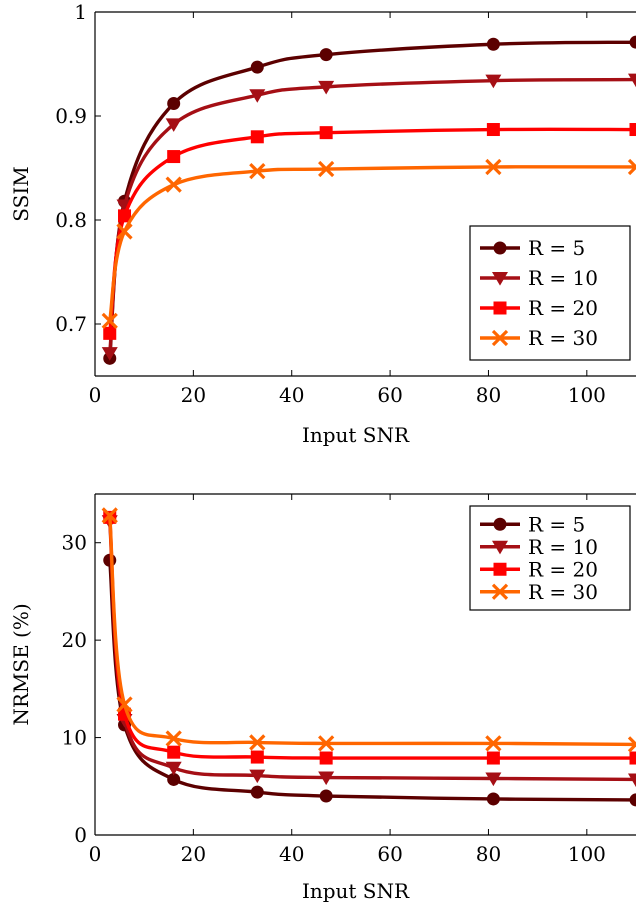 The height and width of the screenshot is (910, 636). What do you see at coordinates (21, 193) in the screenshot?
I see `y-axis-title: SSIM` at bounding box center [21, 193].